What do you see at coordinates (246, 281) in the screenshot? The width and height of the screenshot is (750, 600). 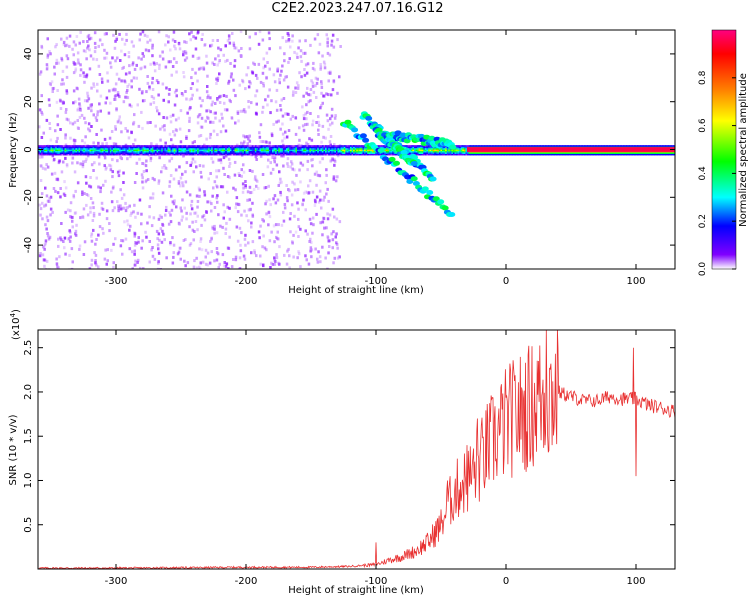 I see `spectrogram-x-tick-label: -200` at bounding box center [246, 281].